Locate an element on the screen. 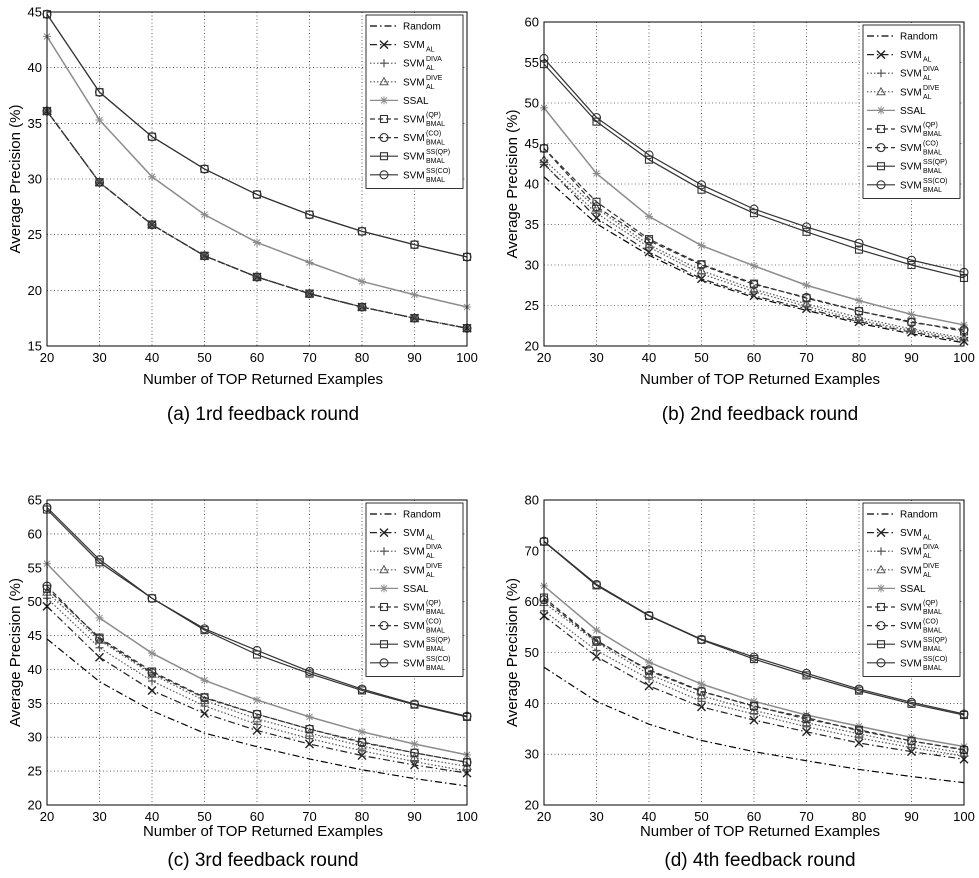 Image resolution: width=979 pixels, height=878 pixels. x-tick-label: 80 is located at coordinates (859, 357).